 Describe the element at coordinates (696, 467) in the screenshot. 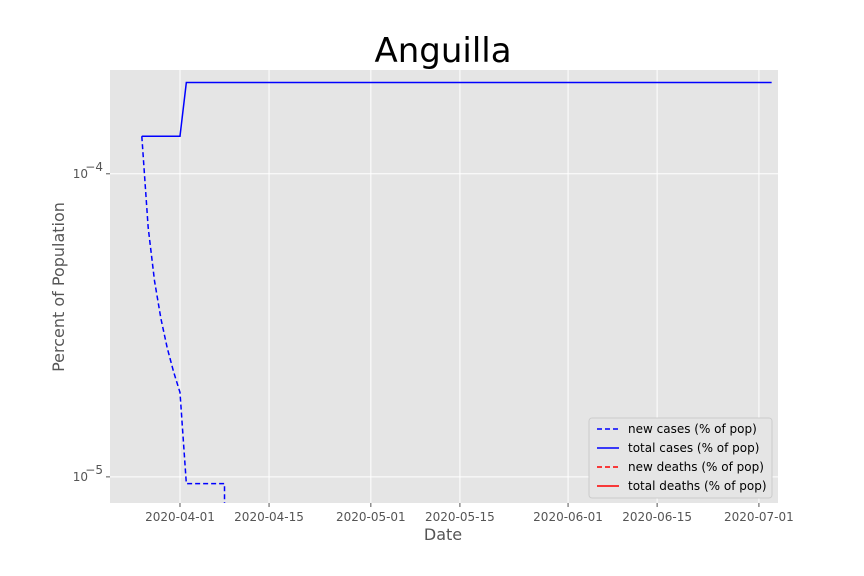

I see `legend-entry: new deaths (% of pop)` at that location.